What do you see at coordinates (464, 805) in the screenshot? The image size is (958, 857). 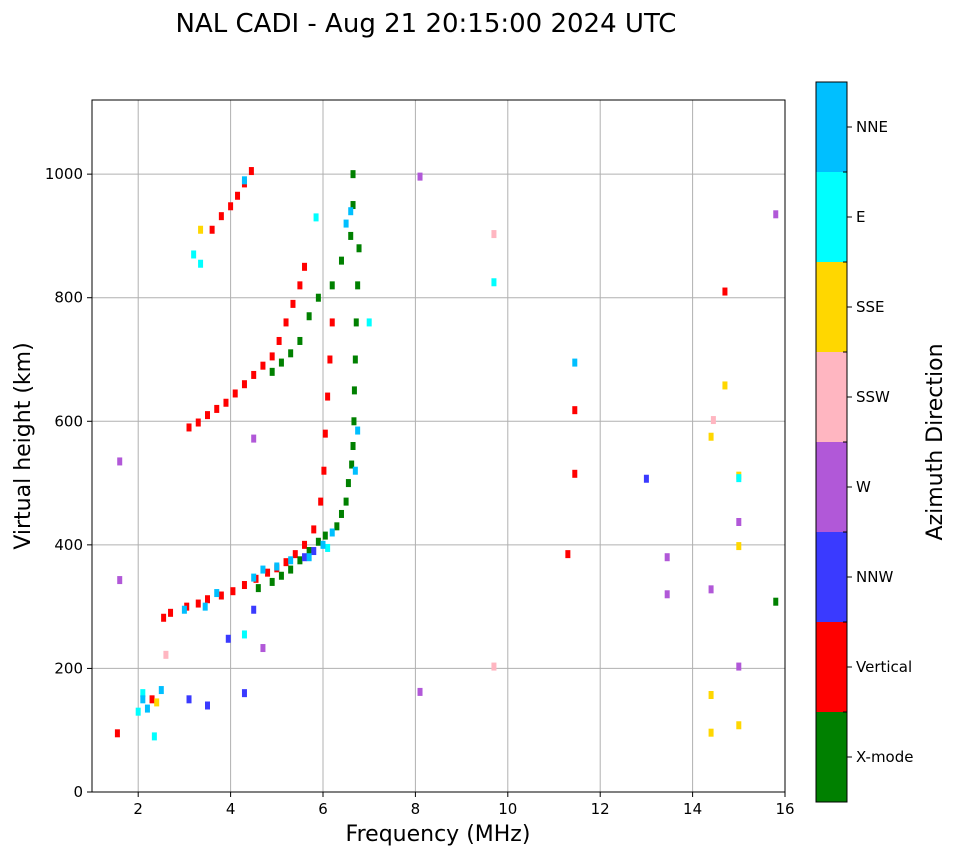 I see `x-ticks: 2 4 6 8 10 12 14 16` at bounding box center [464, 805].